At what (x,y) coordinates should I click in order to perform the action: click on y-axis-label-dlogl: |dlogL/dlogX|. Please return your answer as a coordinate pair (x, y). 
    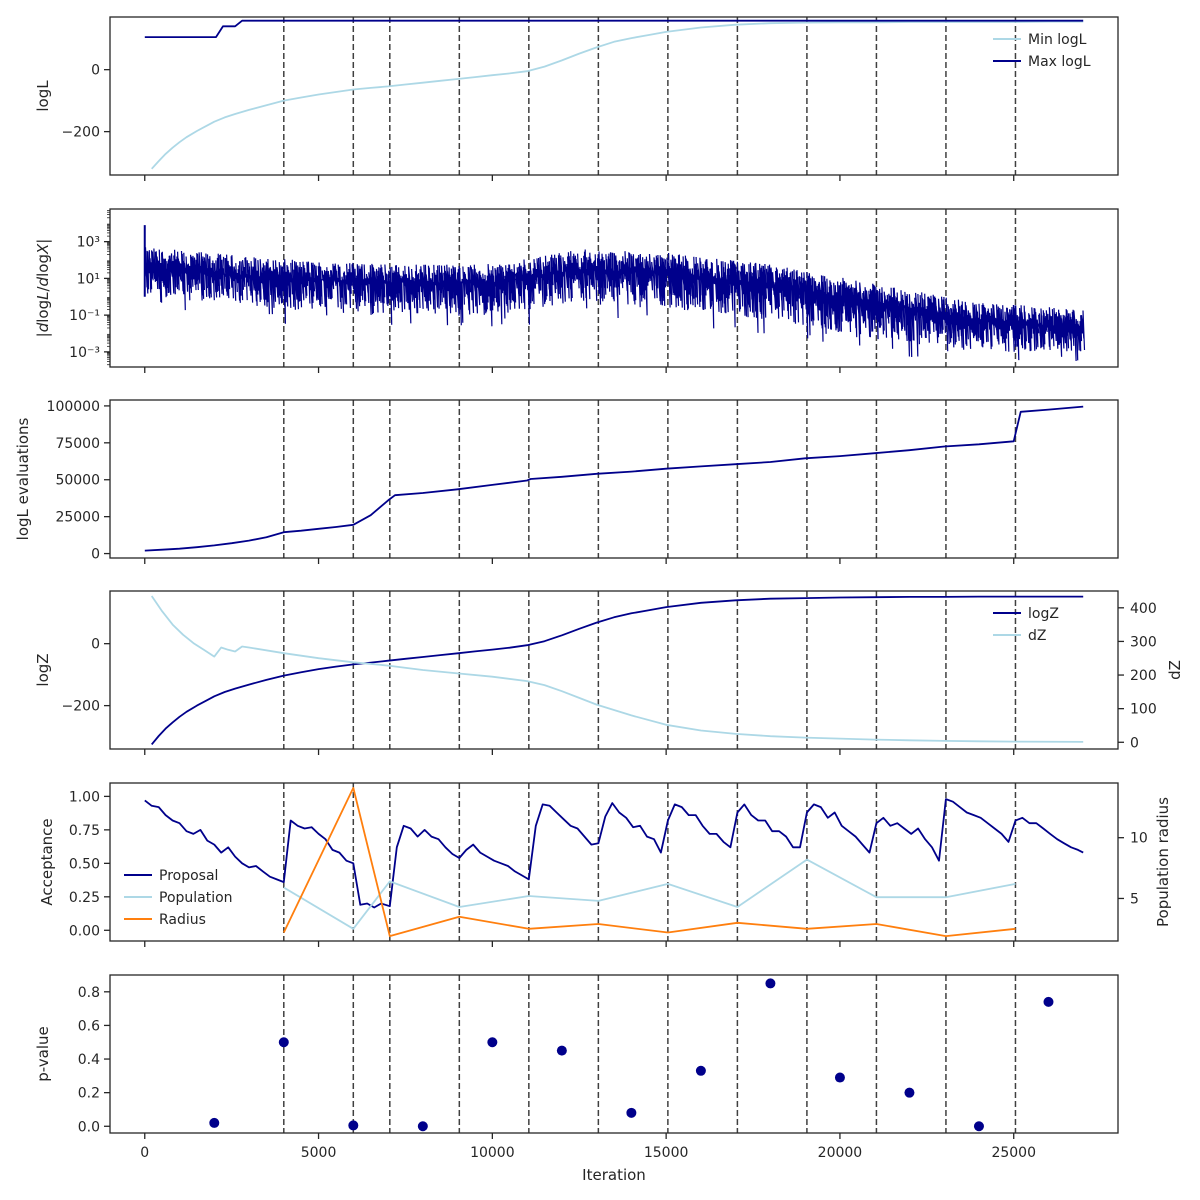
    Looking at the image, I should click on (43, 288).